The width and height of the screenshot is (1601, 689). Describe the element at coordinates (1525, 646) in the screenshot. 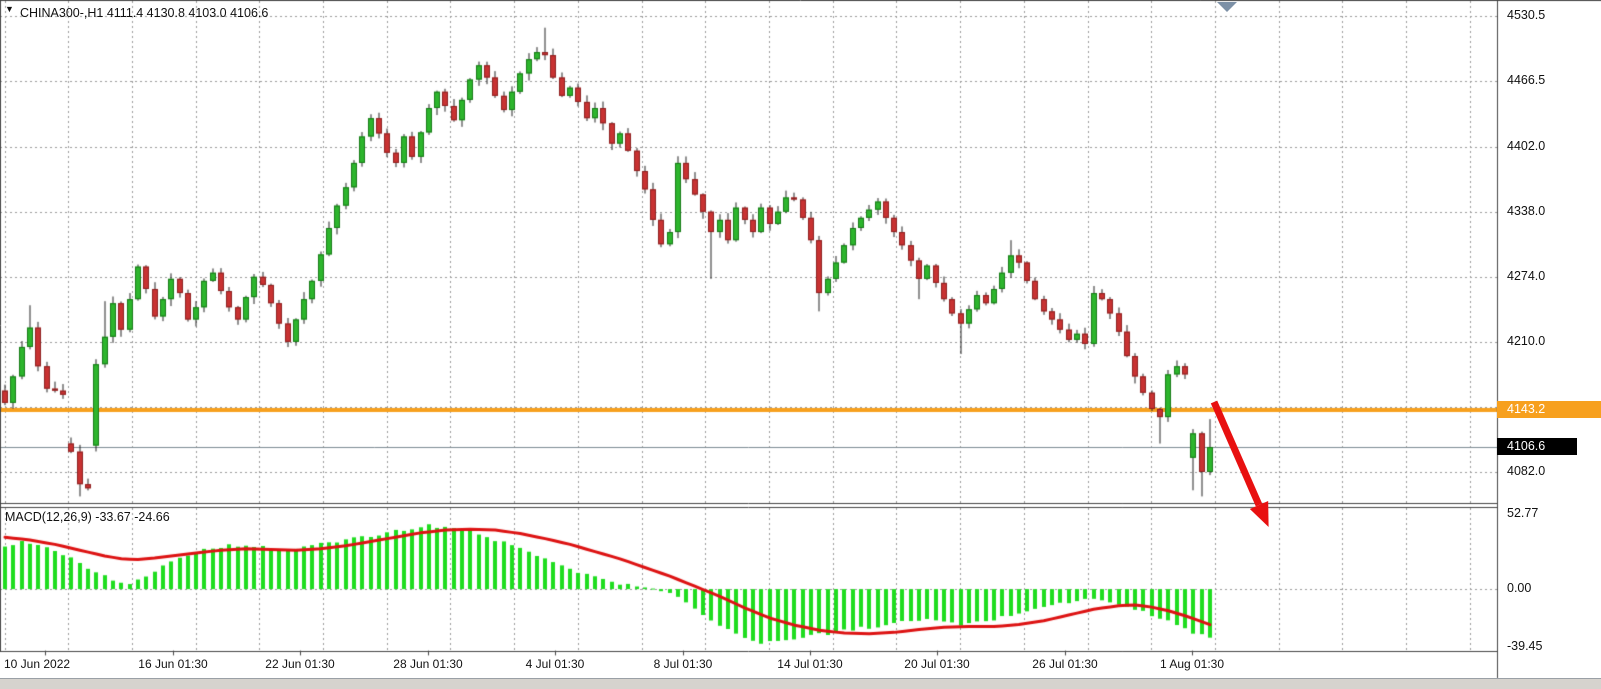

I see `macd-axis-label: -39.45` at that location.